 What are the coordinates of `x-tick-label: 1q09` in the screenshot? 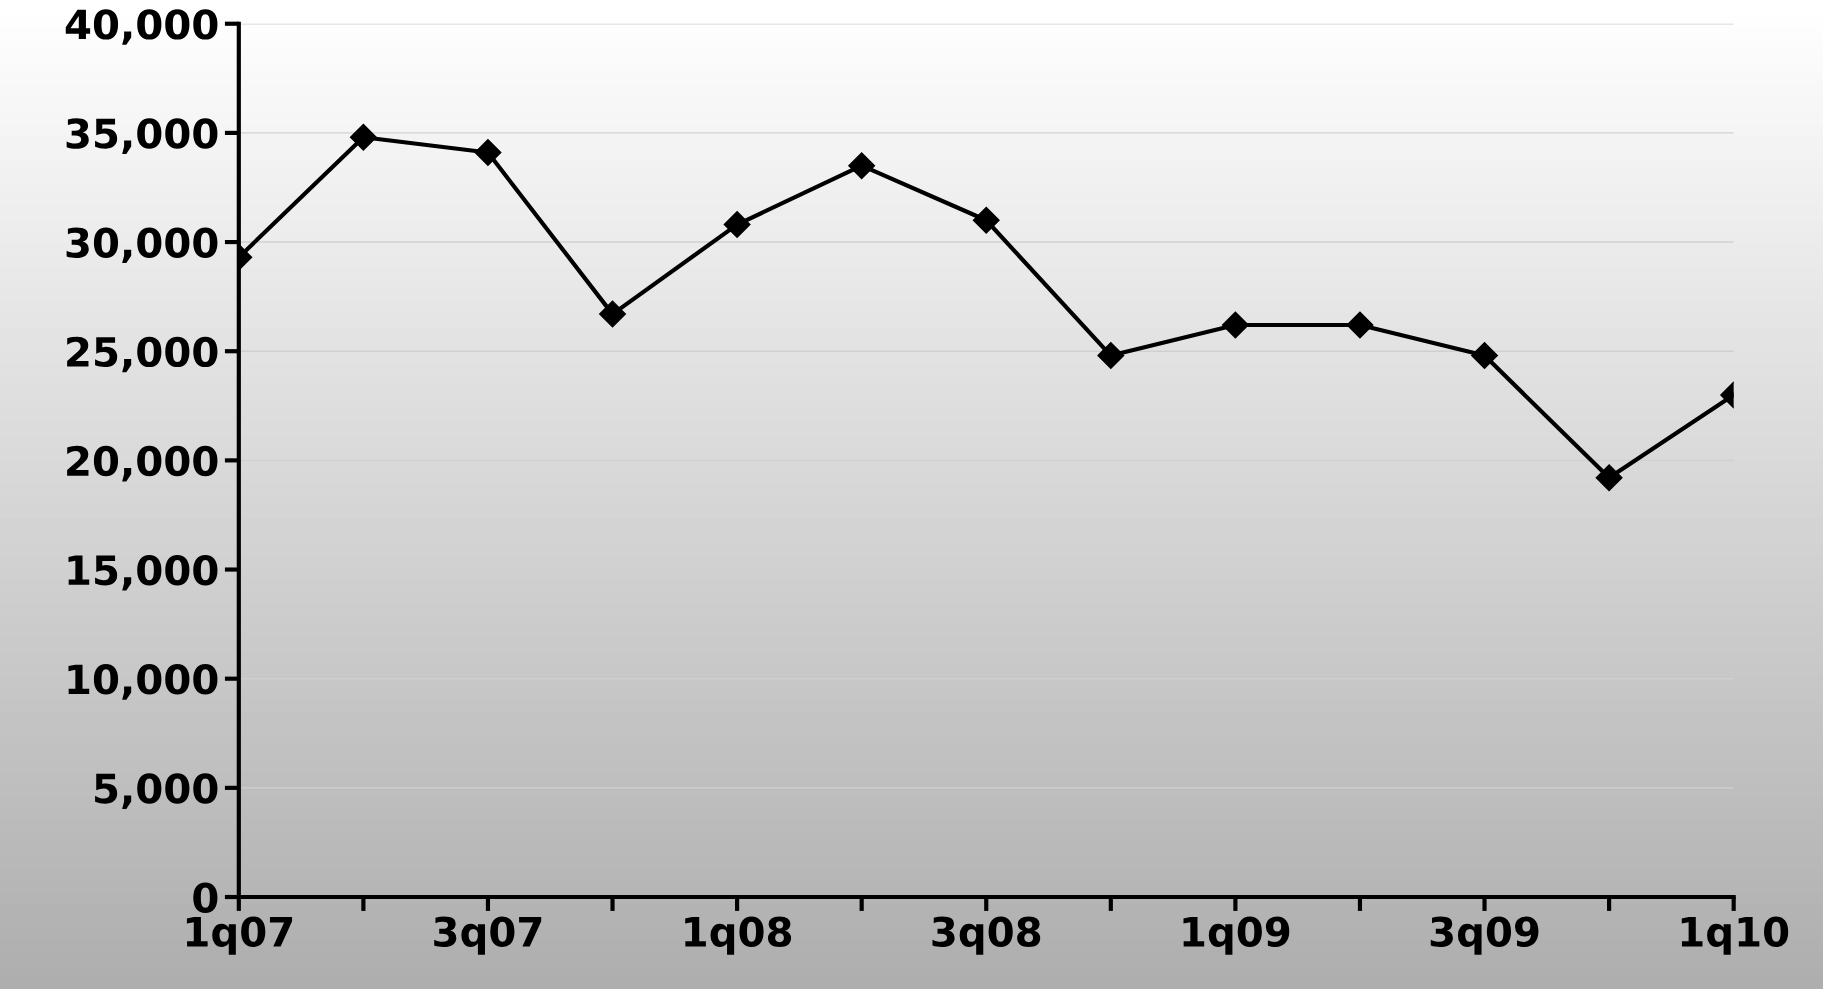 It's located at (1236, 935).